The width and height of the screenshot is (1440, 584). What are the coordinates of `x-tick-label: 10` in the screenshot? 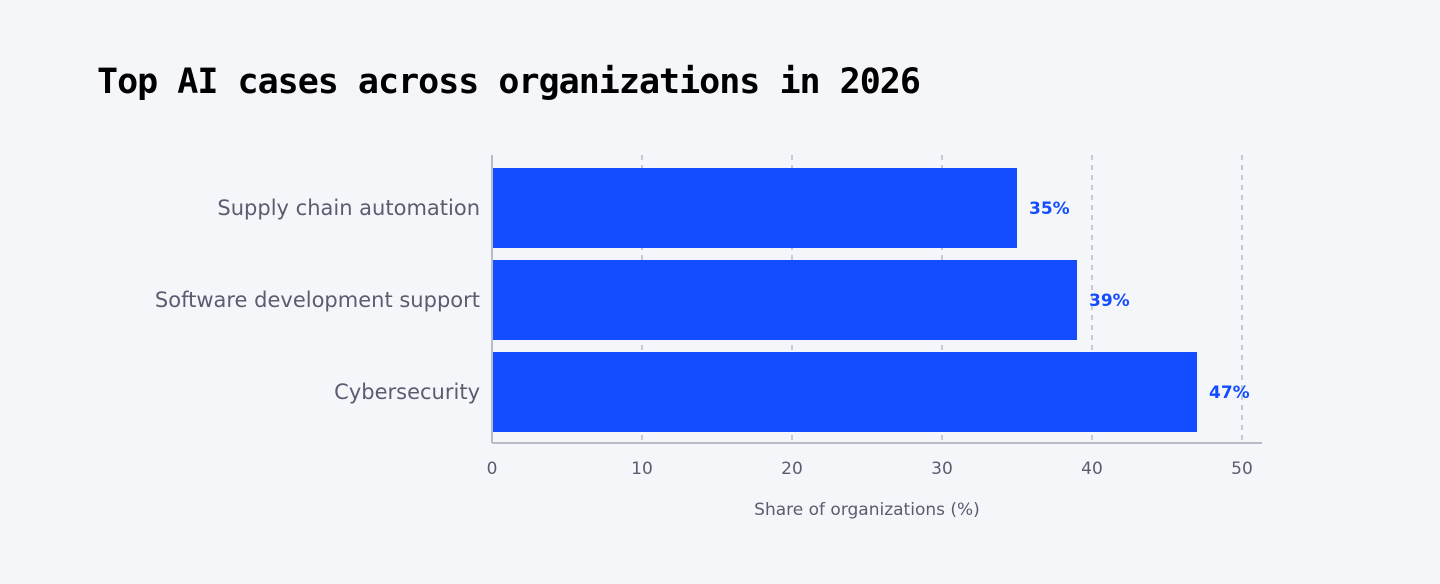 It's located at (642, 469).